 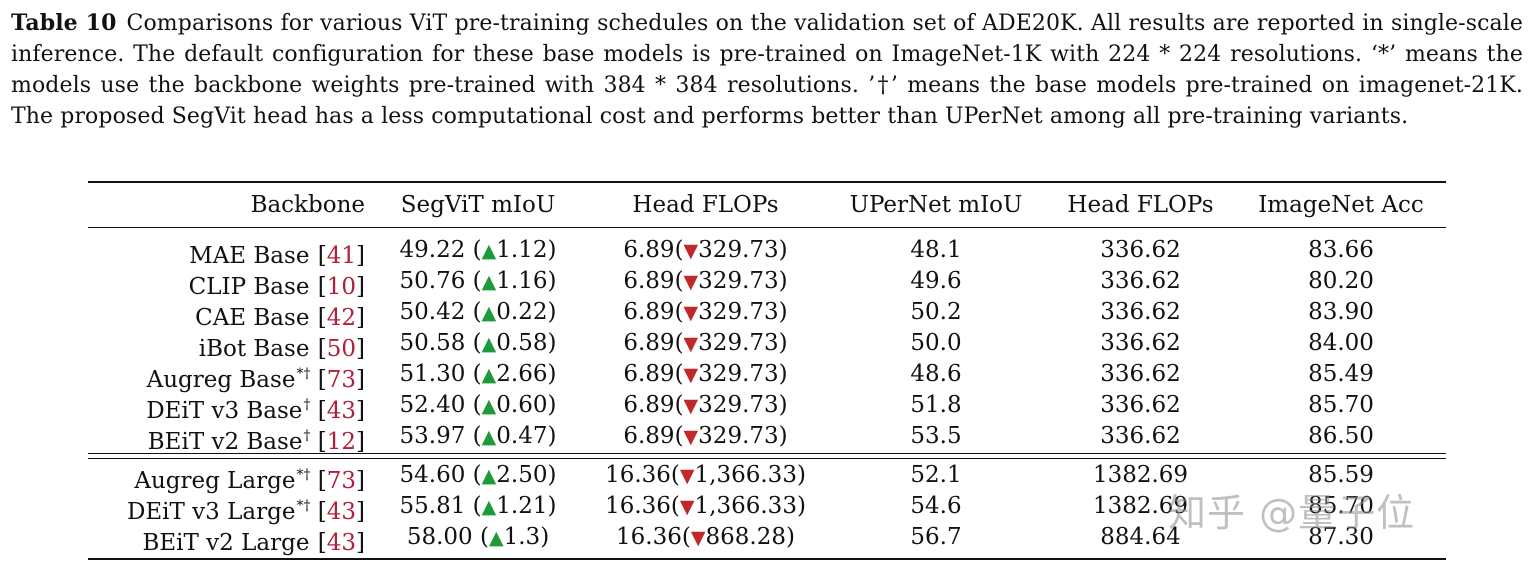 I want to click on segvit-miou-gain: 2.50, so click(x=522, y=475).